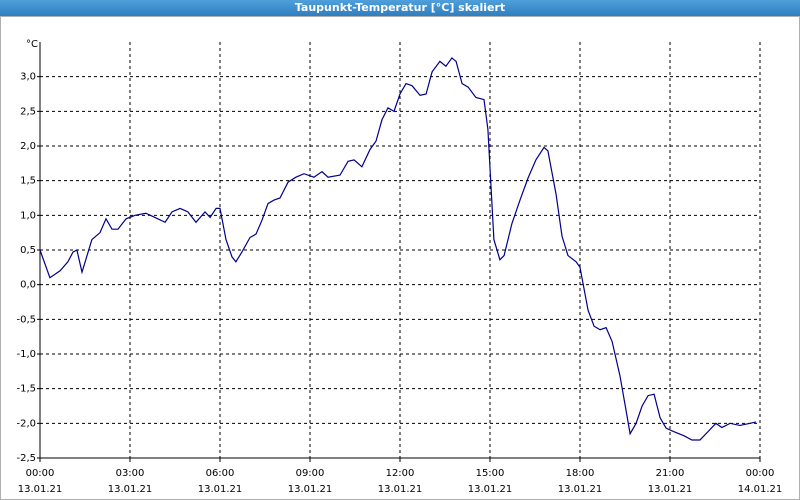  Describe the element at coordinates (28, 215) in the screenshot. I see `y-tick-label: 1,0` at that location.